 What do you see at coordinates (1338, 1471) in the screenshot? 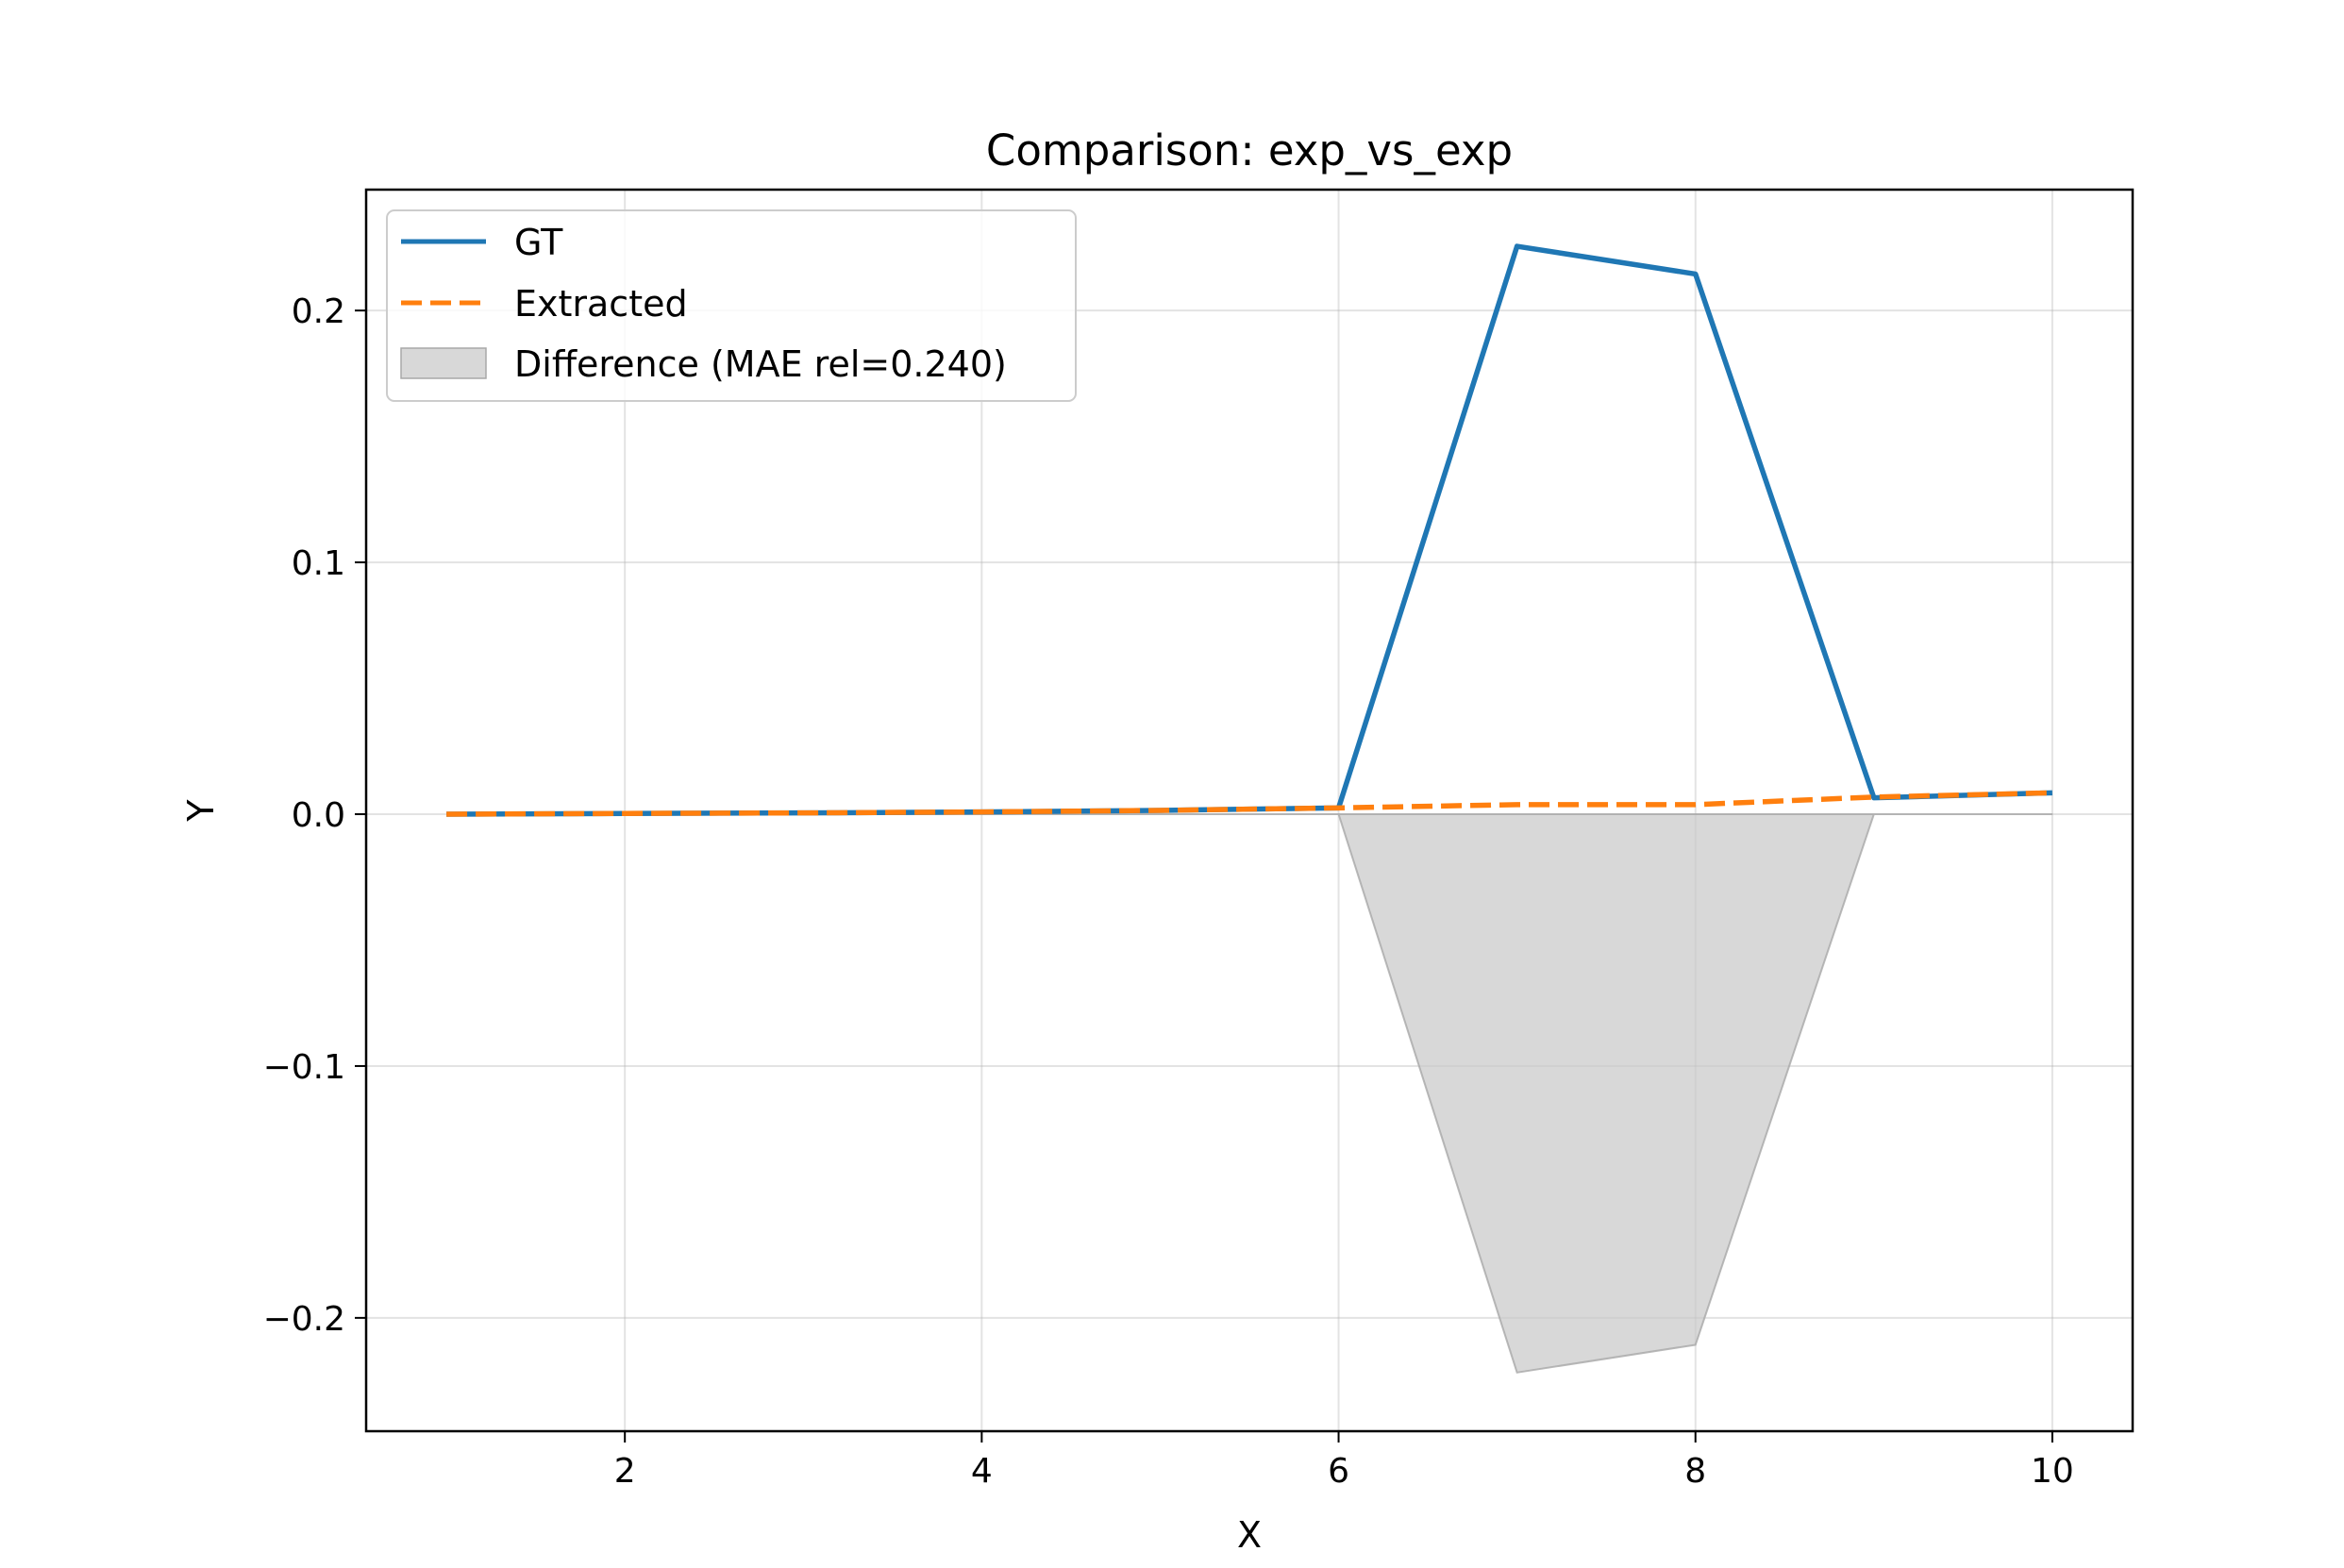
I see `x-tick-label: 6` at bounding box center [1338, 1471].